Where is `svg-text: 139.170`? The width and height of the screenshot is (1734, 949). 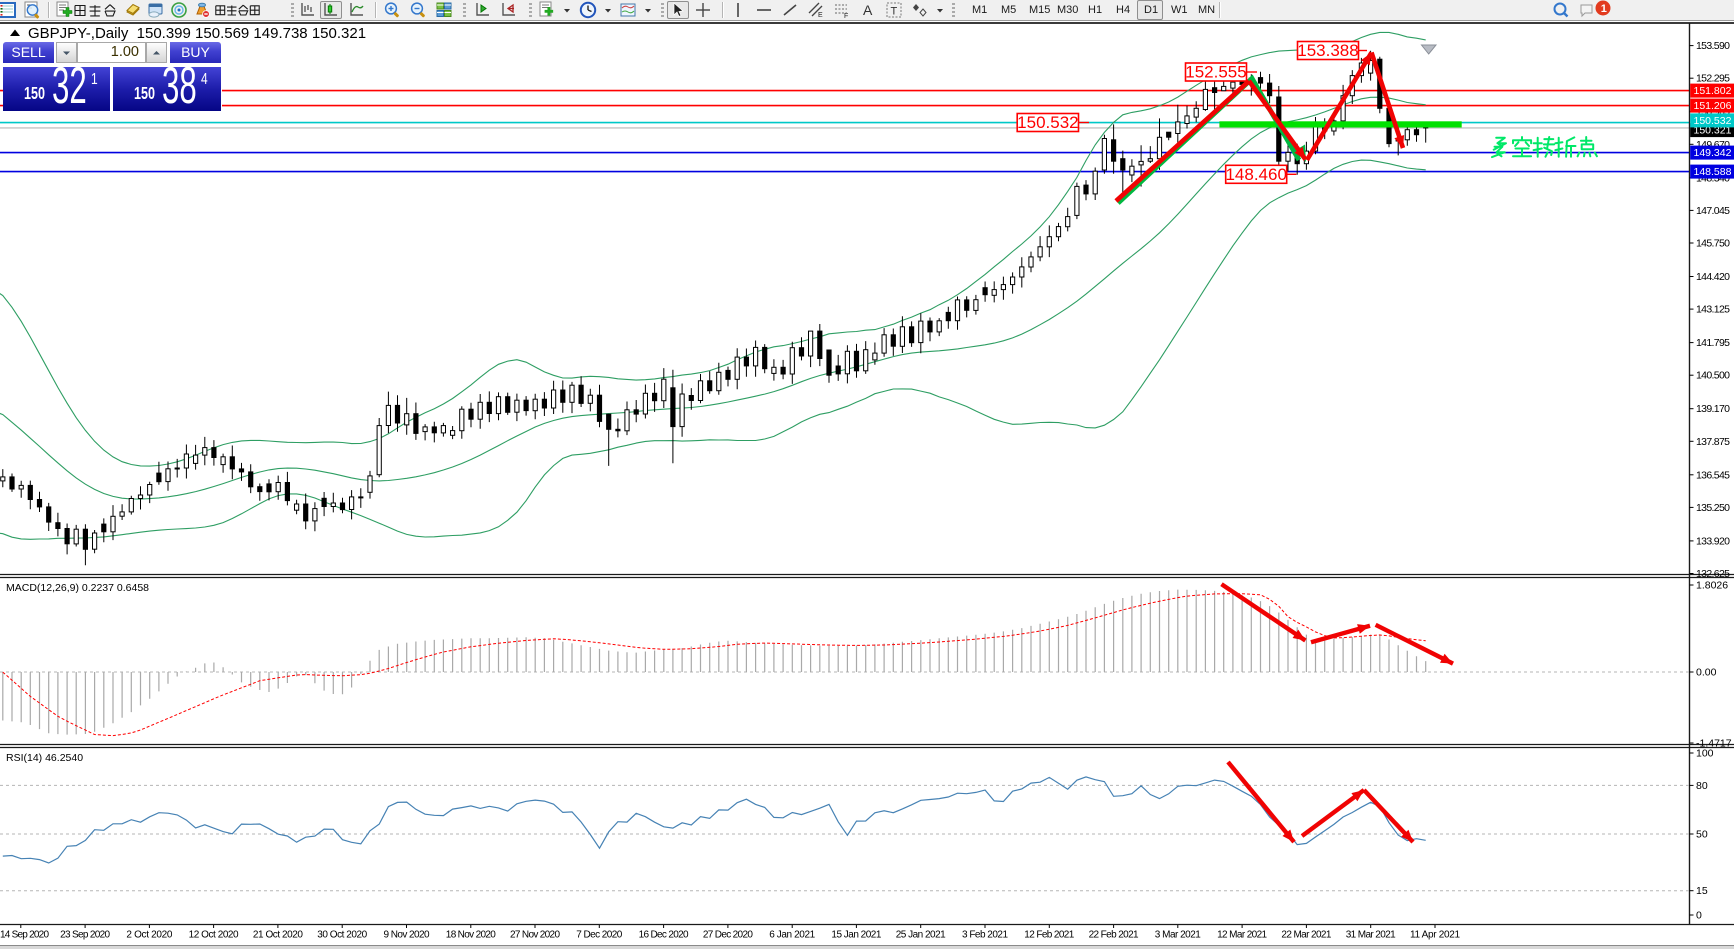 svg-text: 139.170 is located at coordinates (1713, 409).